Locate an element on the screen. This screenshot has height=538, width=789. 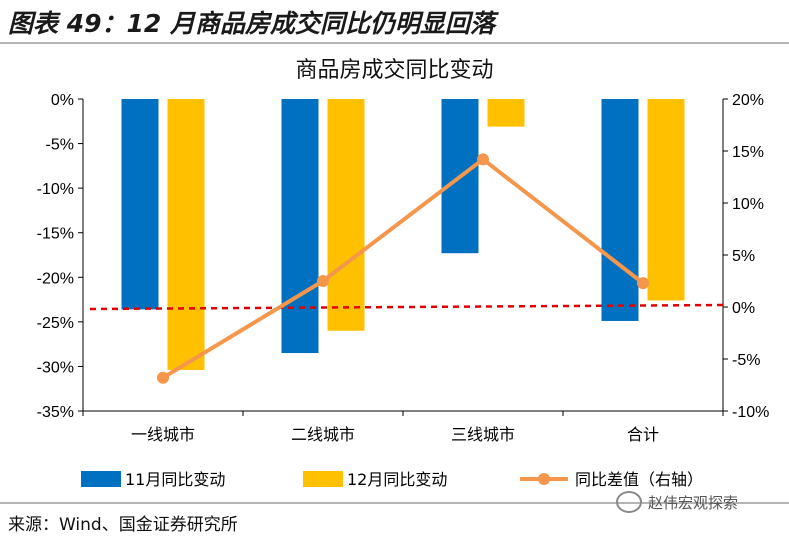
legend-label: 12月同比变动 is located at coordinates (397, 479).